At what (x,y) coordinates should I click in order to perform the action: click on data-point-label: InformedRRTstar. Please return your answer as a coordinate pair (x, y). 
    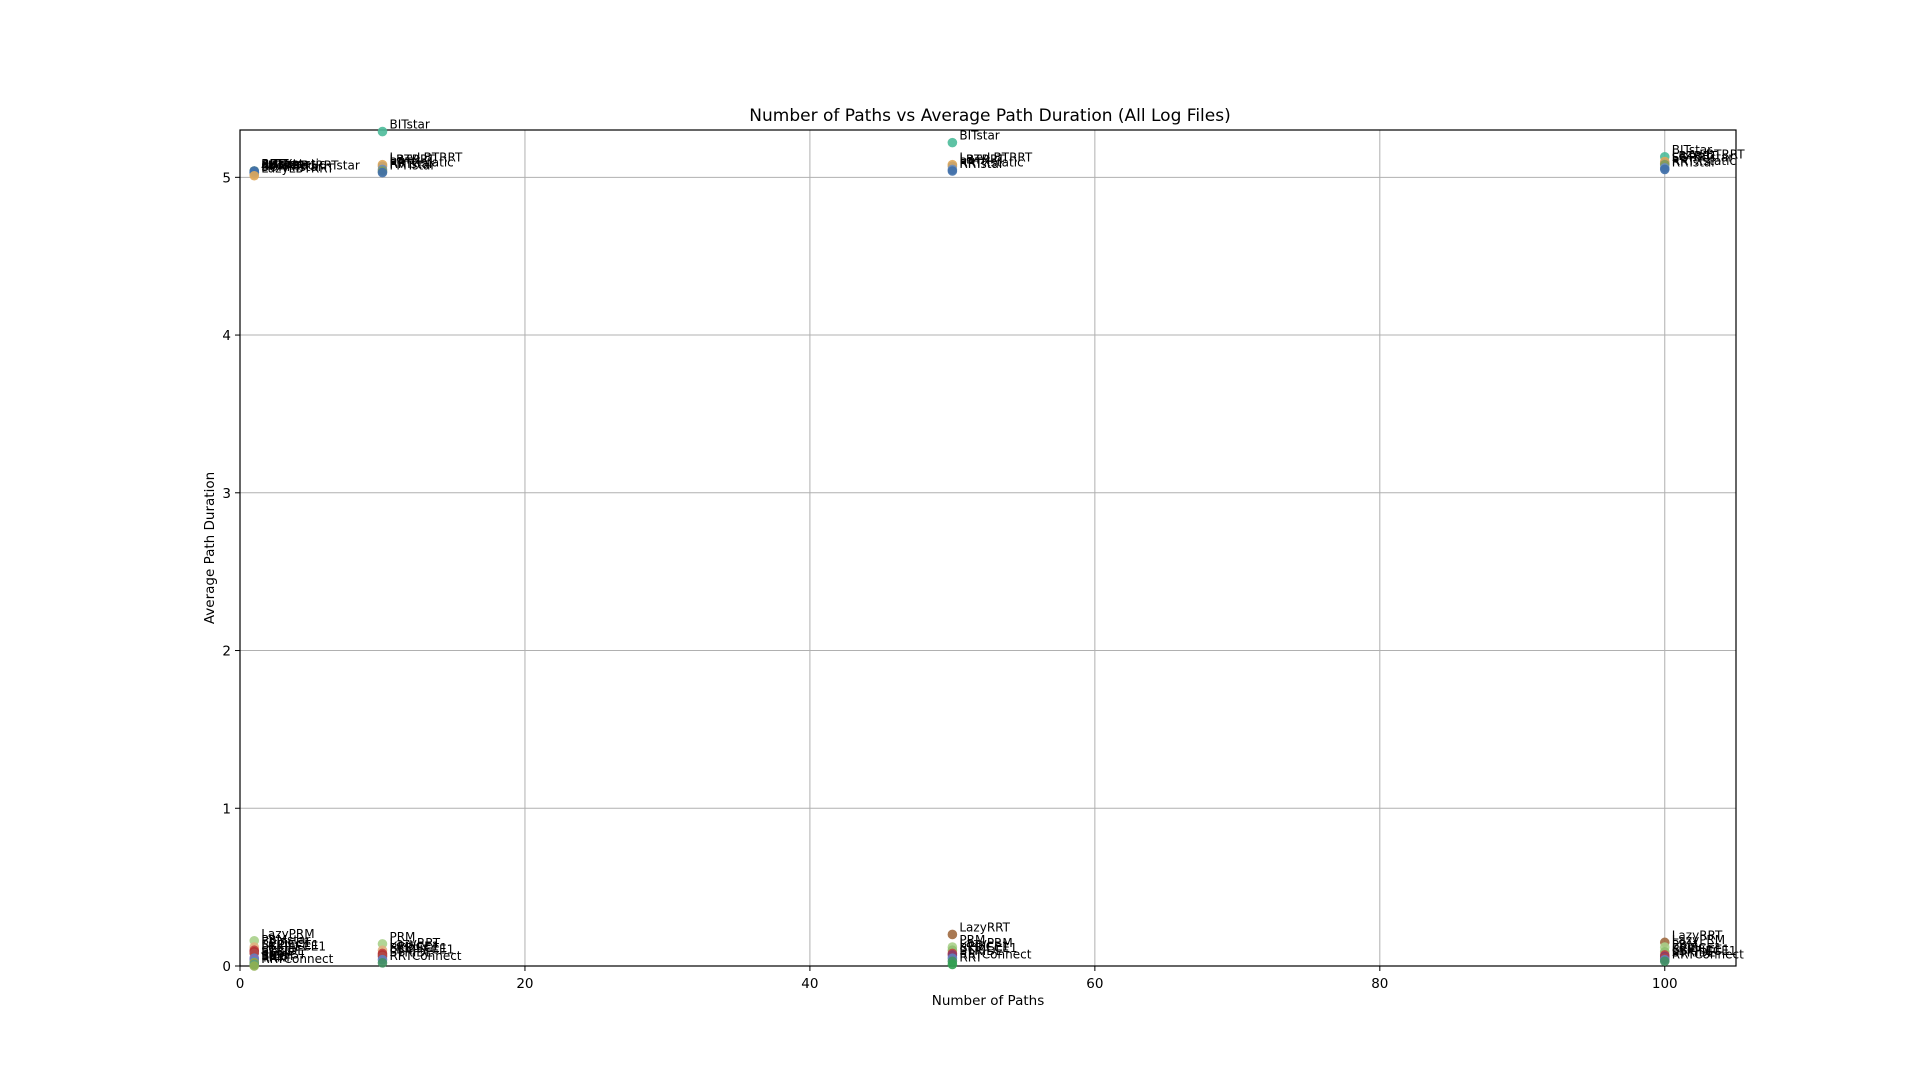
    Looking at the image, I should click on (310, 166).